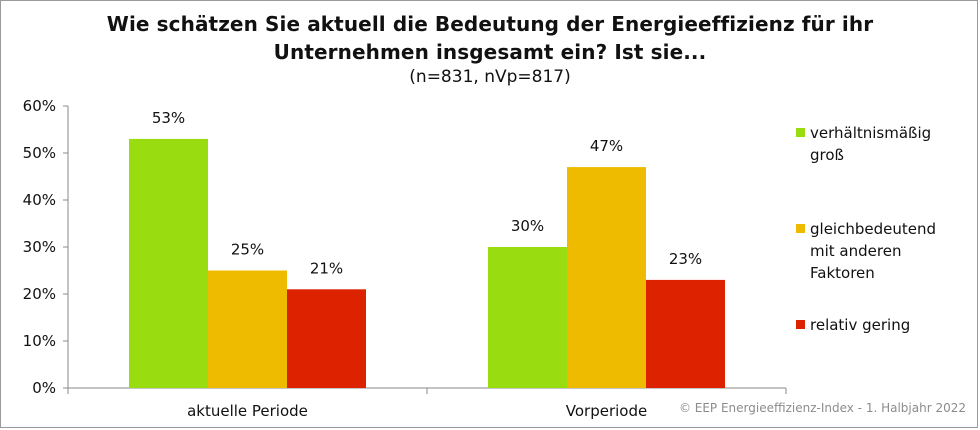  What do you see at coordinates (39, 153) in the screenshot?
I see `y-tick-label: 50%` at bounding box center [39, 153].